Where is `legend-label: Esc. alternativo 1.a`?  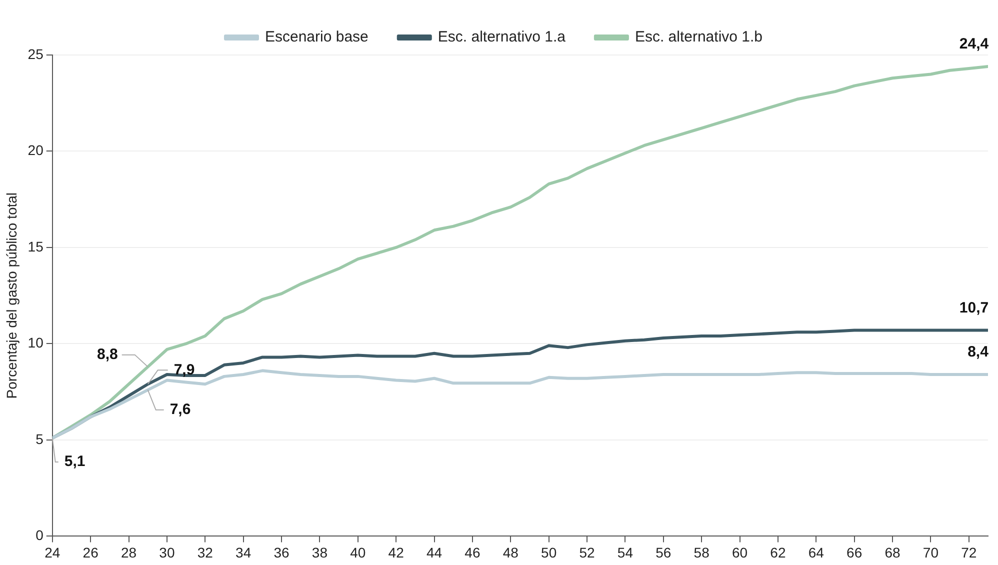
legend-label: Esc. alternativo 1.a is located at coordinates (502, 37).